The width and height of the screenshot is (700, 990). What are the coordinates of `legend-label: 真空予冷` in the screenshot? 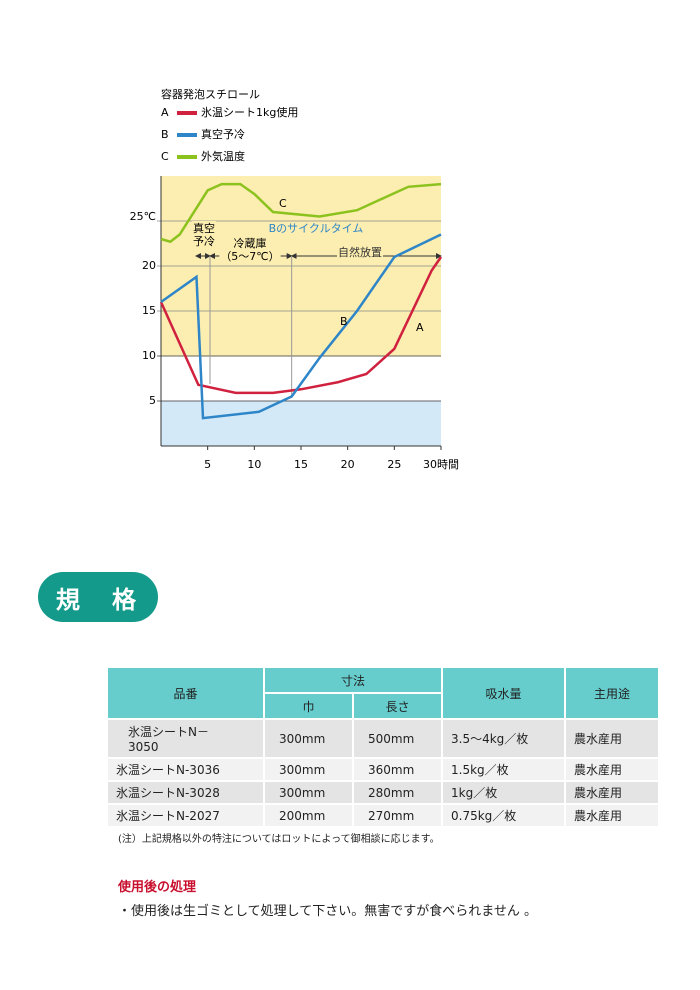 It's located at (223, 134).